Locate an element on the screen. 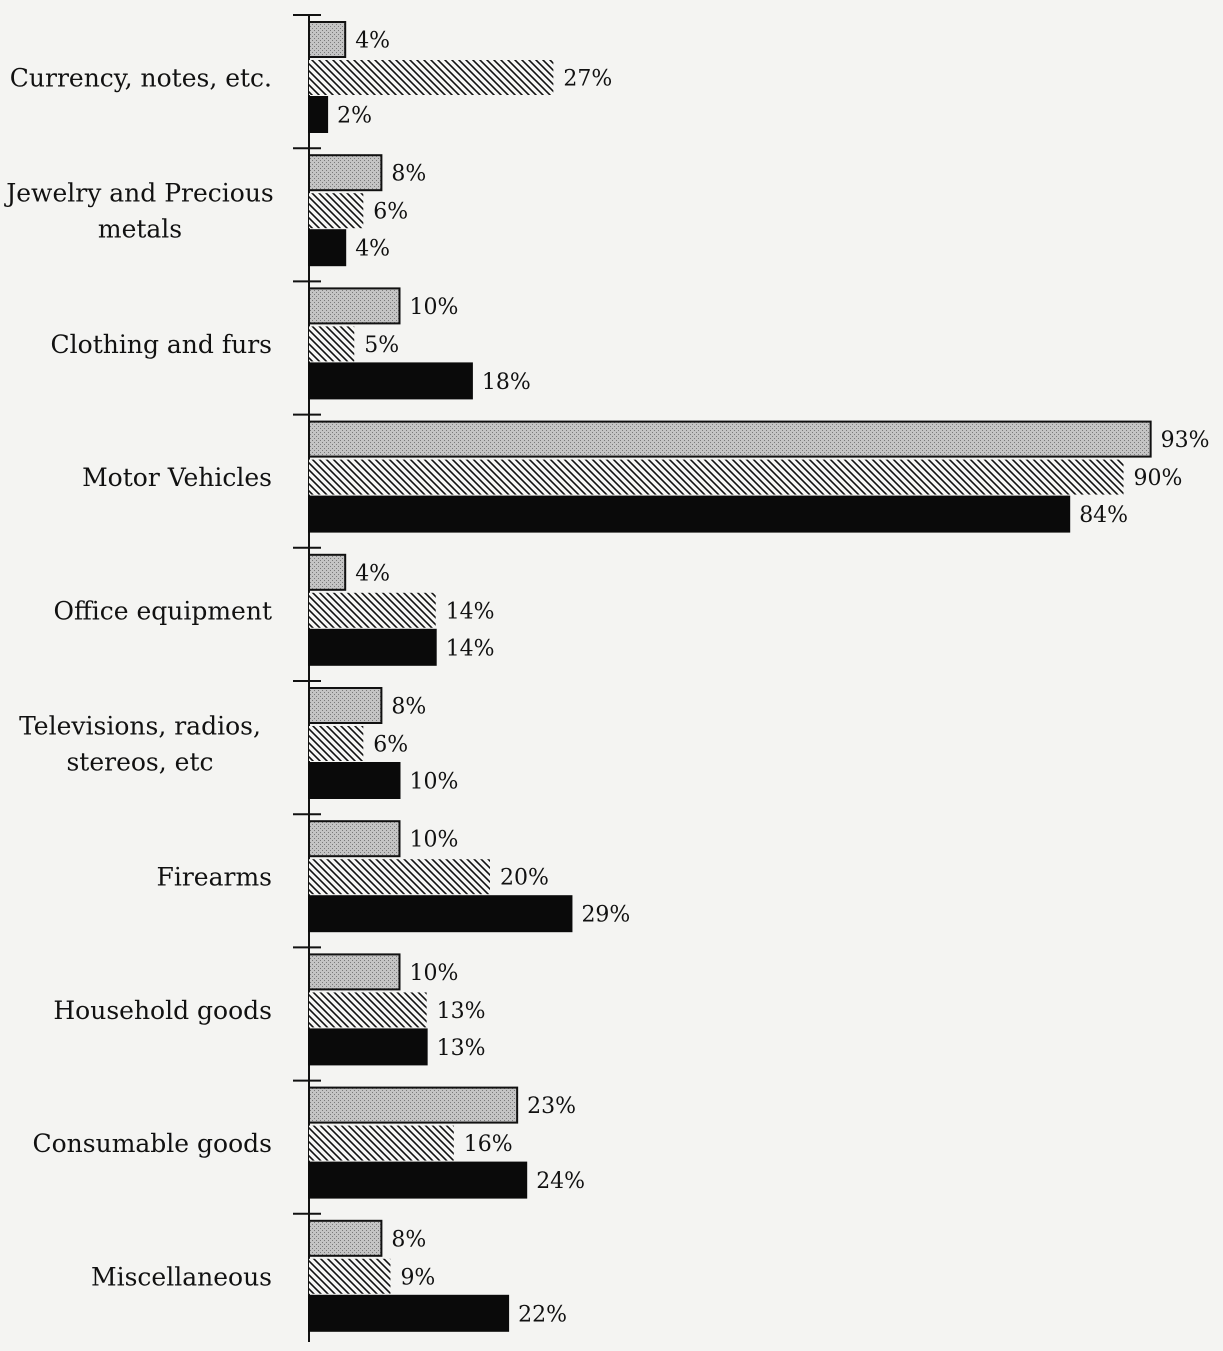  category-label-line: Currency, notes, etc. is located at coordinates (141, 78).